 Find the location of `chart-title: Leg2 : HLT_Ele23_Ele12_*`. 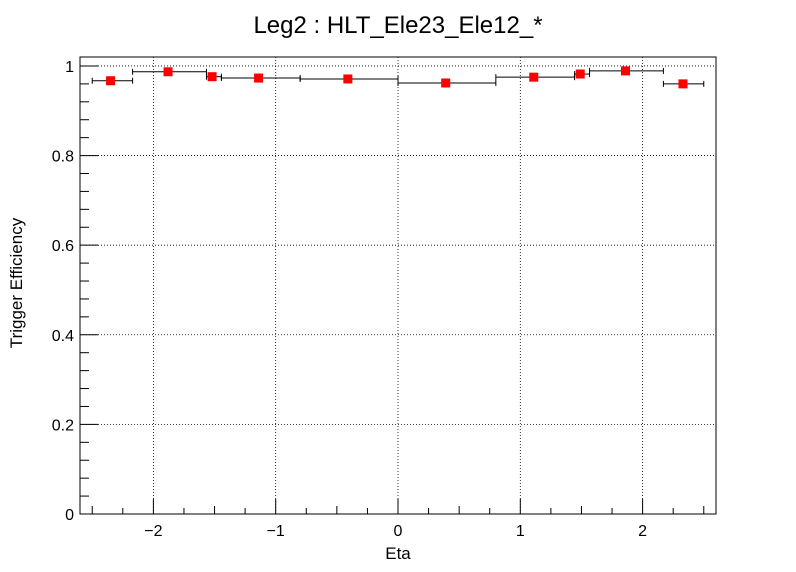

chart-title: Leg2 : HLT_Ele23_Ele12_* is located at coordinates (397, 25).